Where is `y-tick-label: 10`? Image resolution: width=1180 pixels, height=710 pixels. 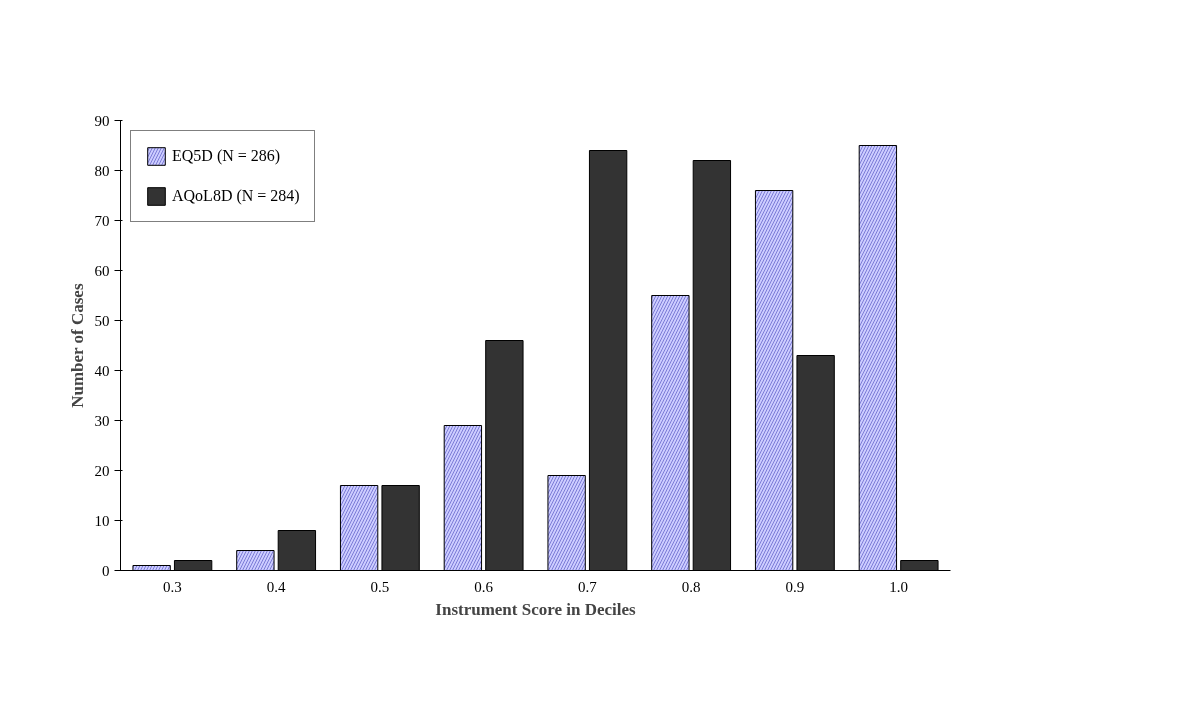
y-tick-label: 10 is located at coordinates (102, 520).